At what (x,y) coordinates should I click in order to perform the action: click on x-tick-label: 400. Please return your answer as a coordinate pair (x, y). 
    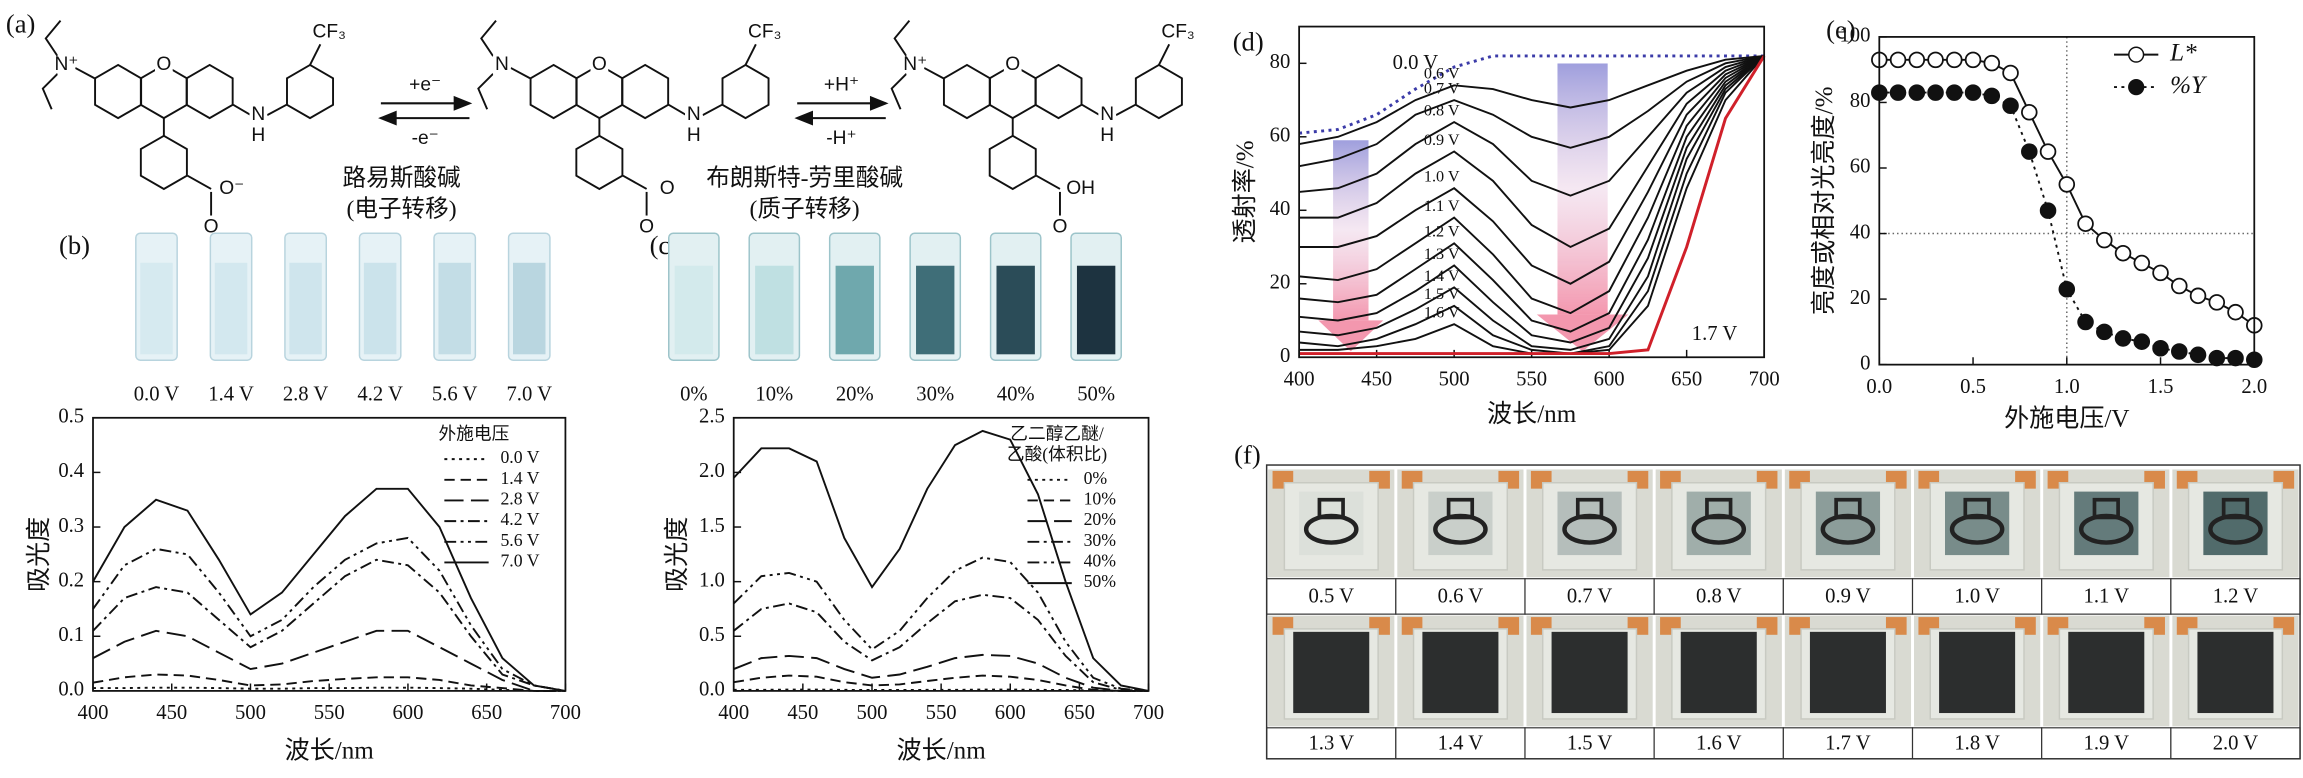
    Looking at the image, I should click on (93, 713).